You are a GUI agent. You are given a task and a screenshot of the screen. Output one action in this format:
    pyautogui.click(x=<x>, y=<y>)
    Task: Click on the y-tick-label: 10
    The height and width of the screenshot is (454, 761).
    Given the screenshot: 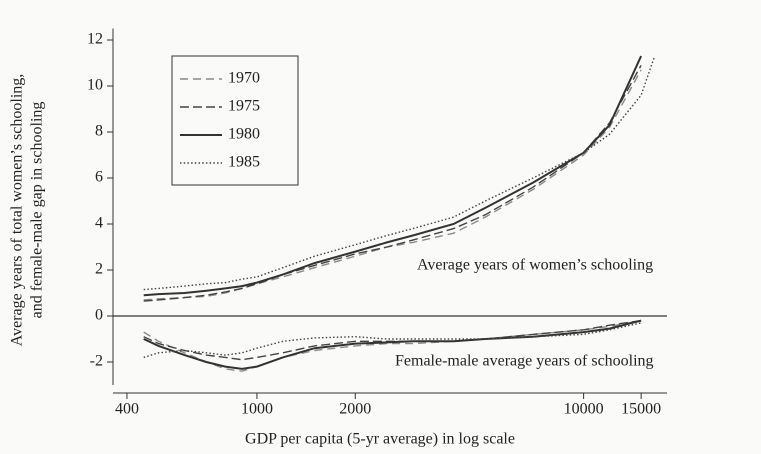 What is the action you would take?
    pyautogui.click(x=95, y=85)
    